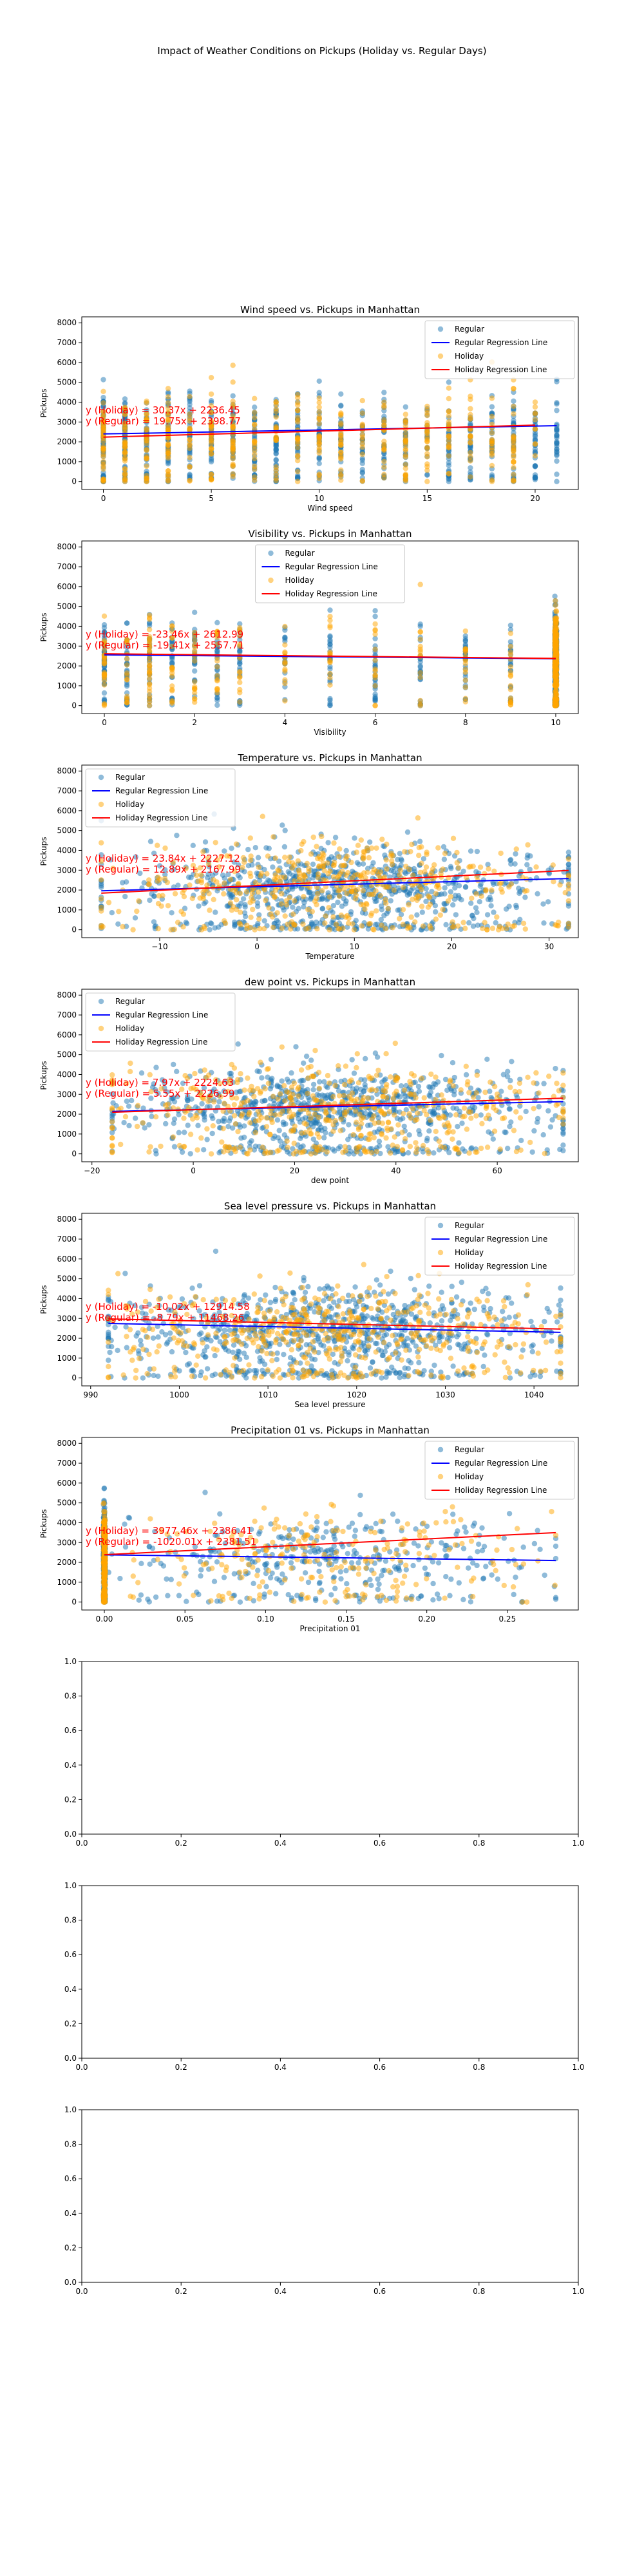 The height and width of the screenshot is (2576, 644). I want to click on y-tick-label: 4000, so click(67, 401).